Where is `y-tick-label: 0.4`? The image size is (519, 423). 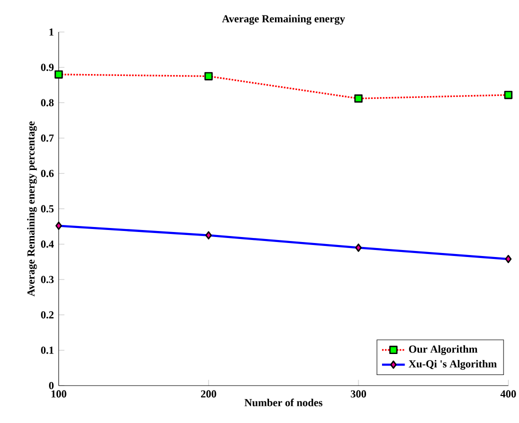
y-tick-label: 0.4 is located at coordinates (47, 244).